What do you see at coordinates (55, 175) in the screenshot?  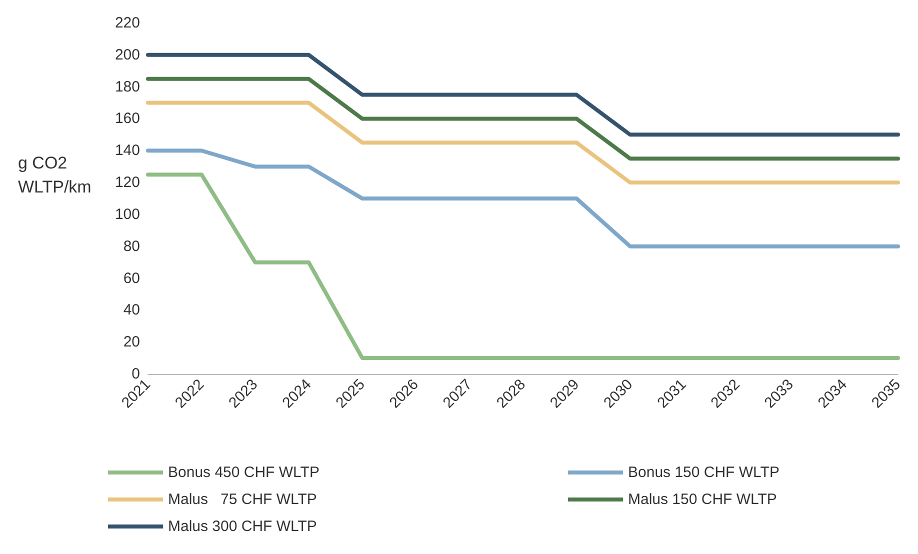 I see `y-axis-title: g CO2 WLTP/km` at bounding box center [55, 175].